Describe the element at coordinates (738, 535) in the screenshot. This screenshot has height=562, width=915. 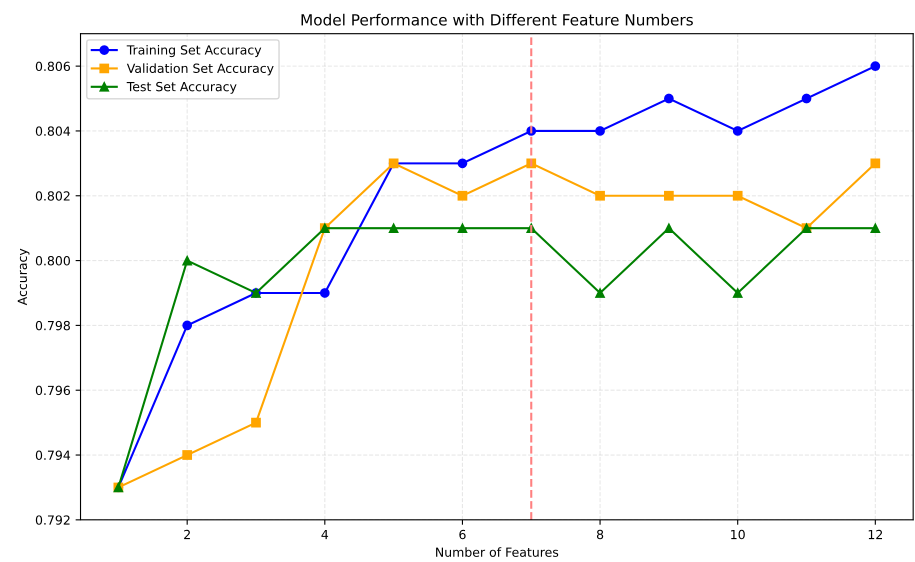
I see `x-tick-label: 10` at that location.